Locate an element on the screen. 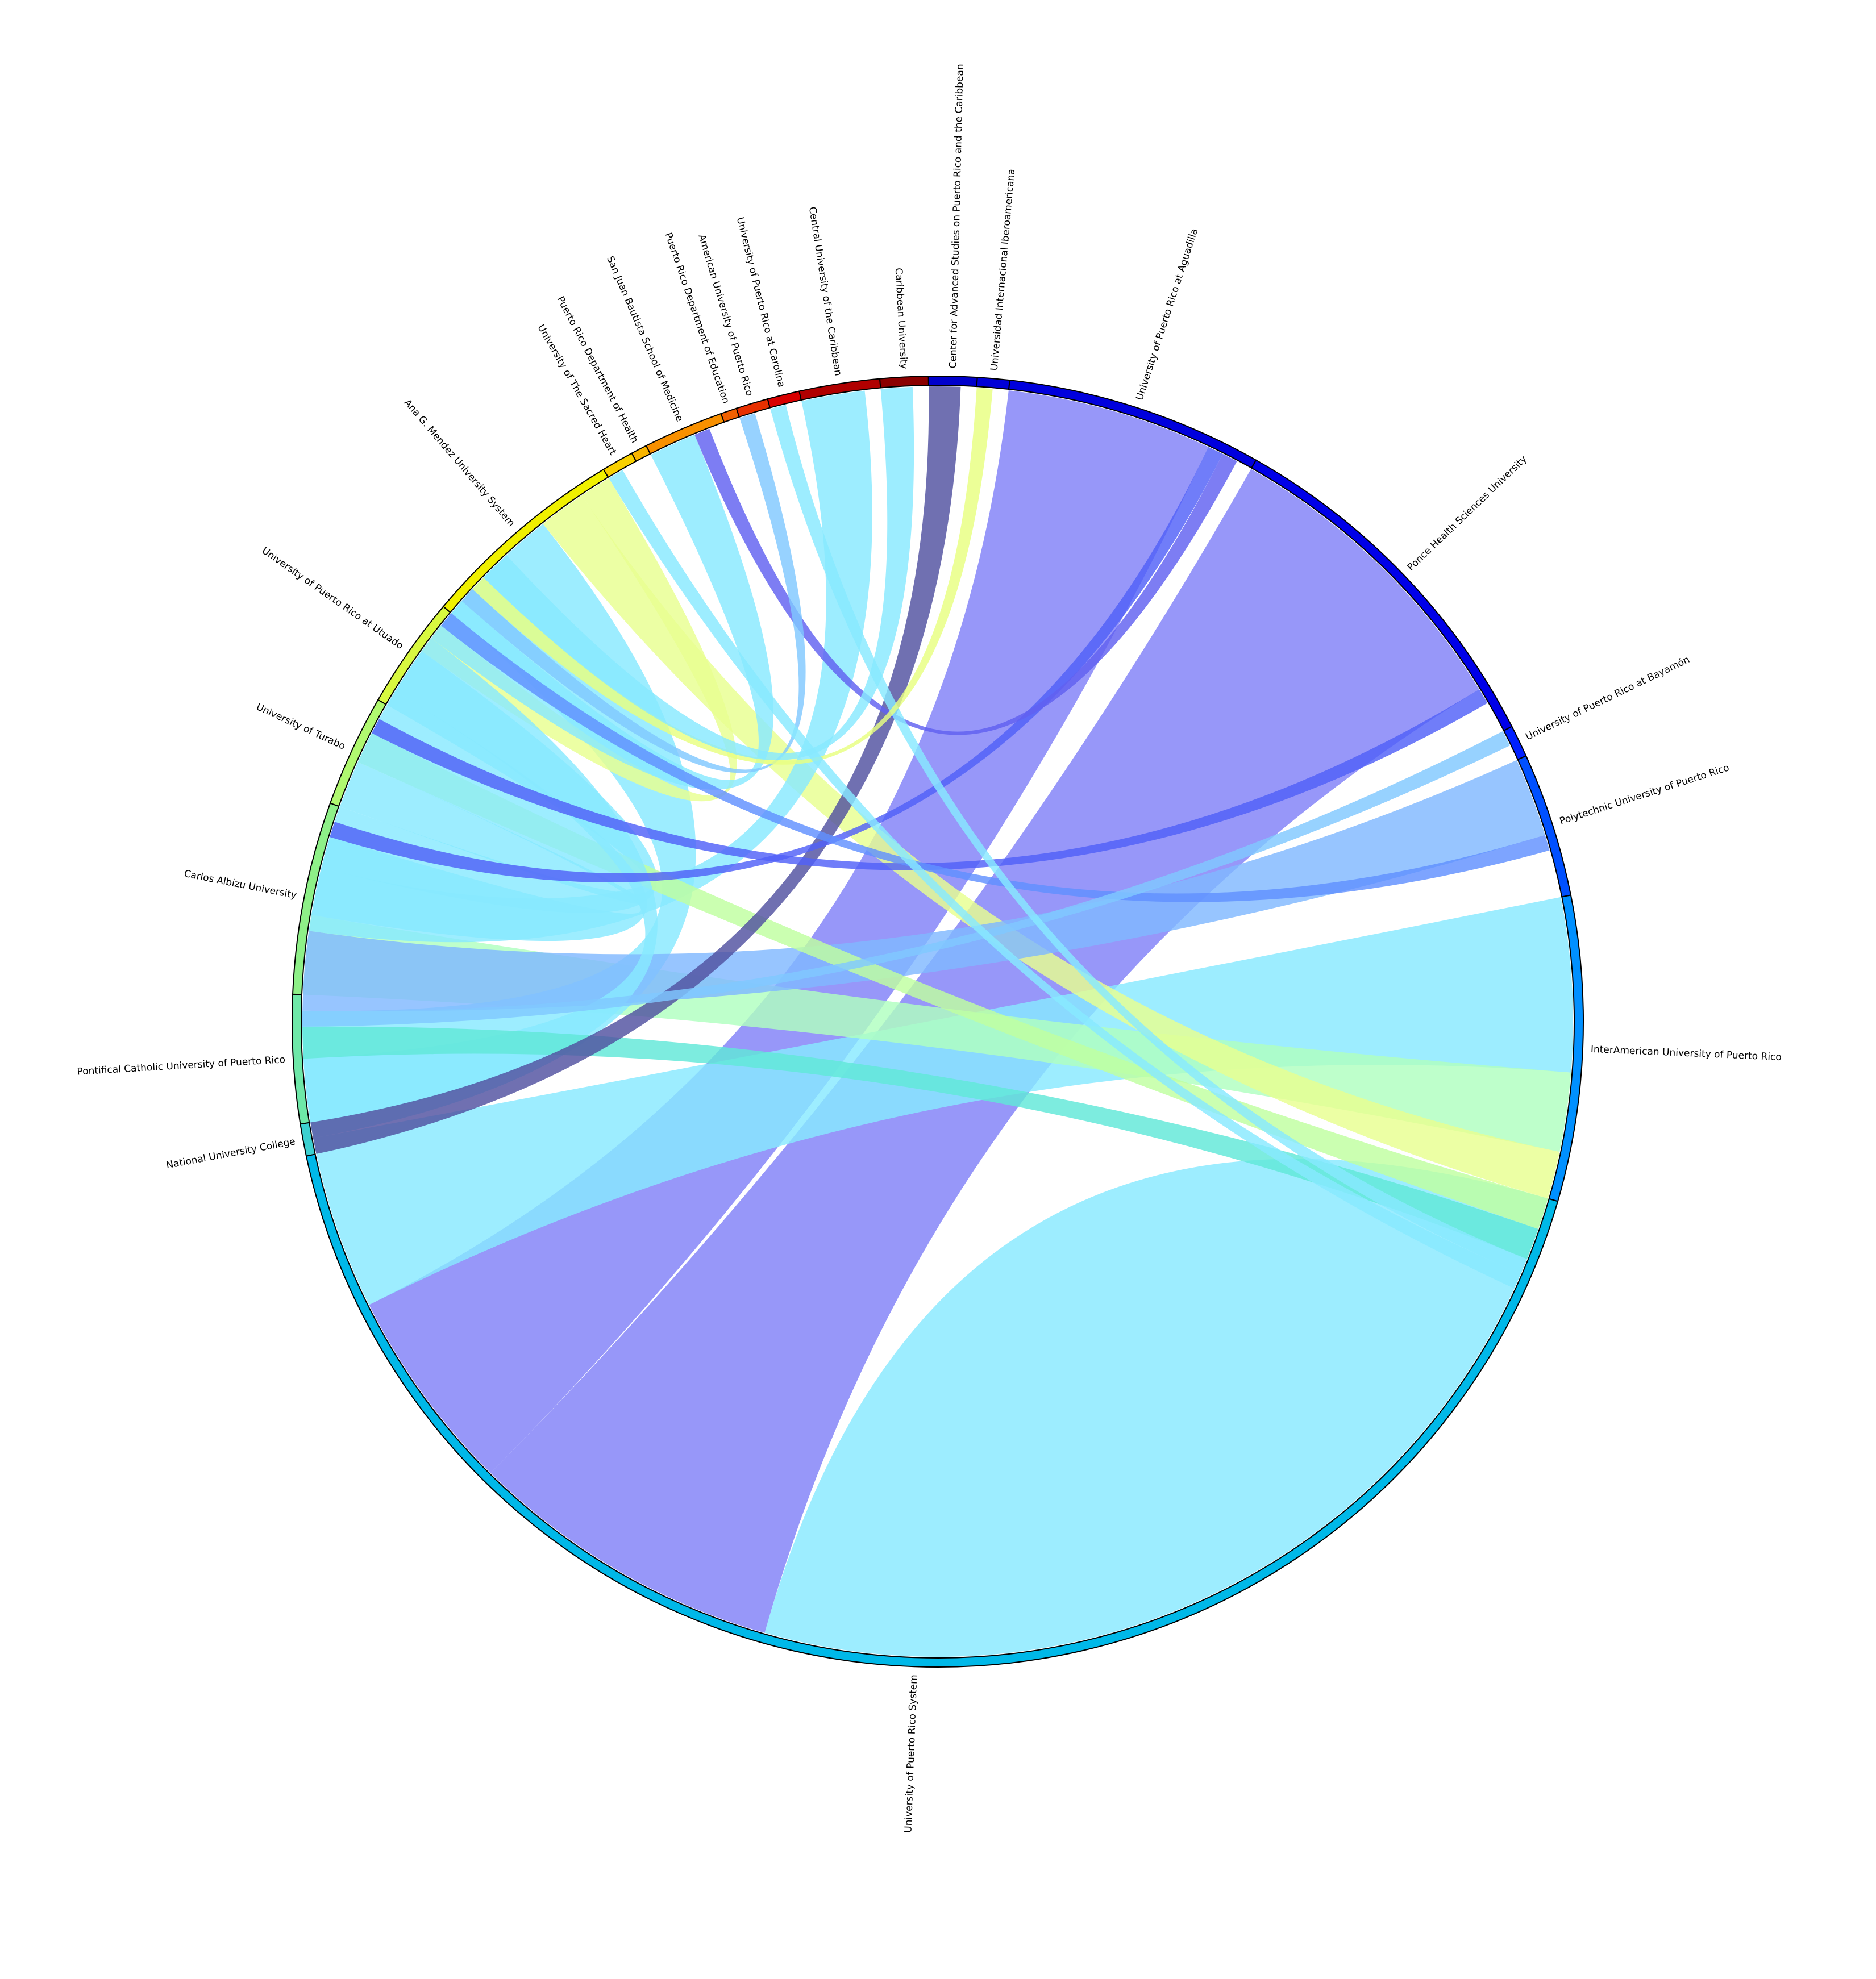  arc-caribbean-university is located at coordinates (905, 383).